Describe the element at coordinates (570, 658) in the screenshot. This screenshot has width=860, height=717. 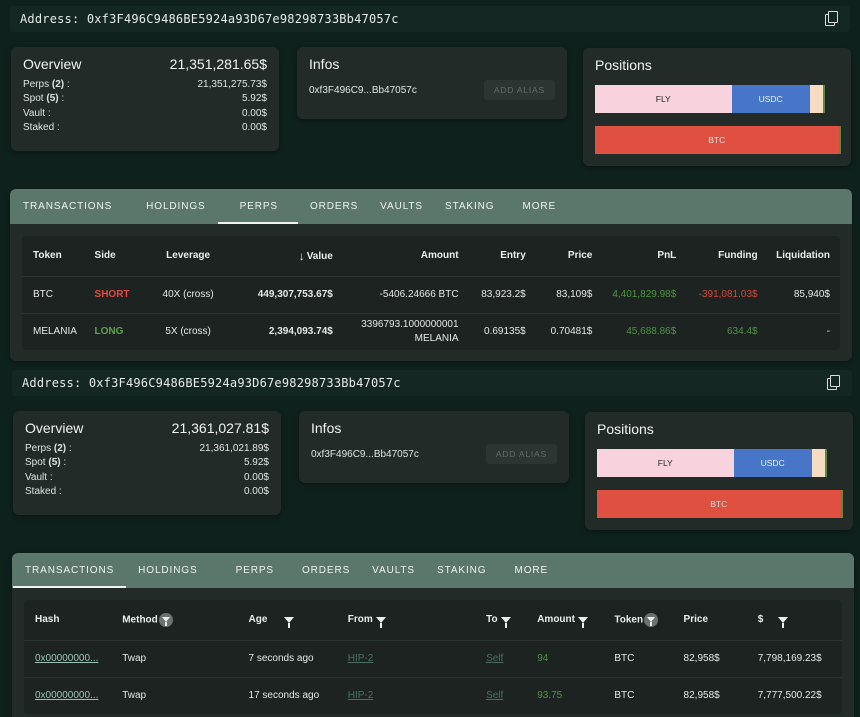
I see `cell-amount: 94` at that location.